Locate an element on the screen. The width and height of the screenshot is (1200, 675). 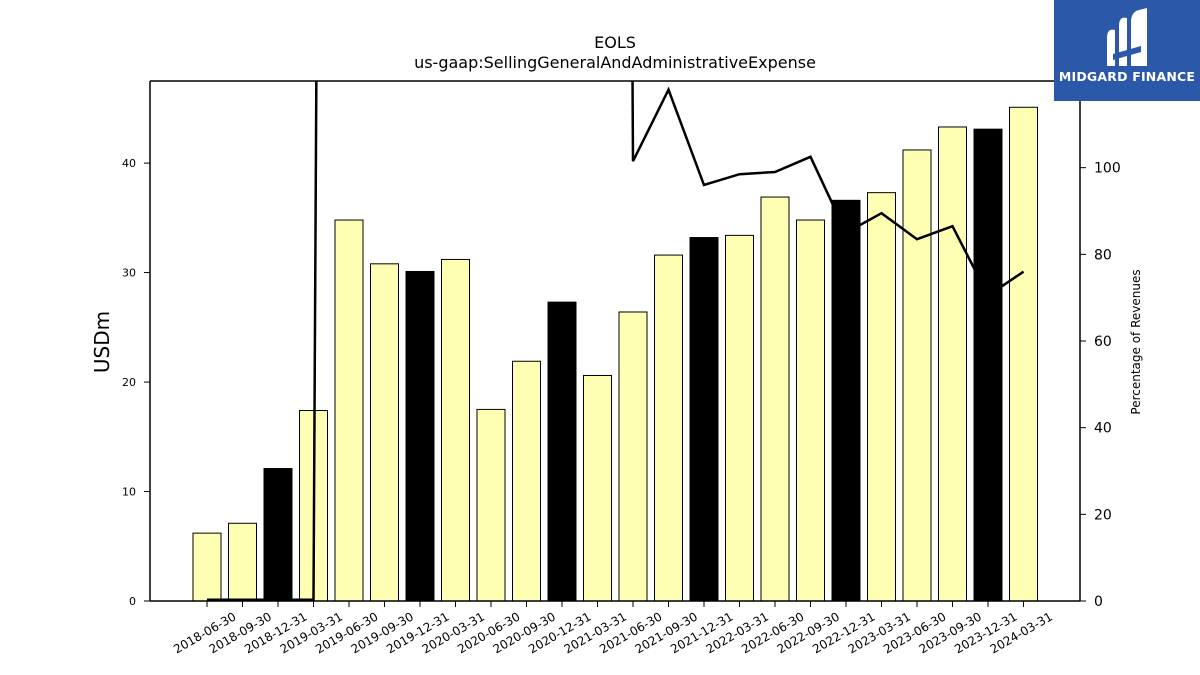
y2-tick-label: 60 is located at coordinates (1103, 342).